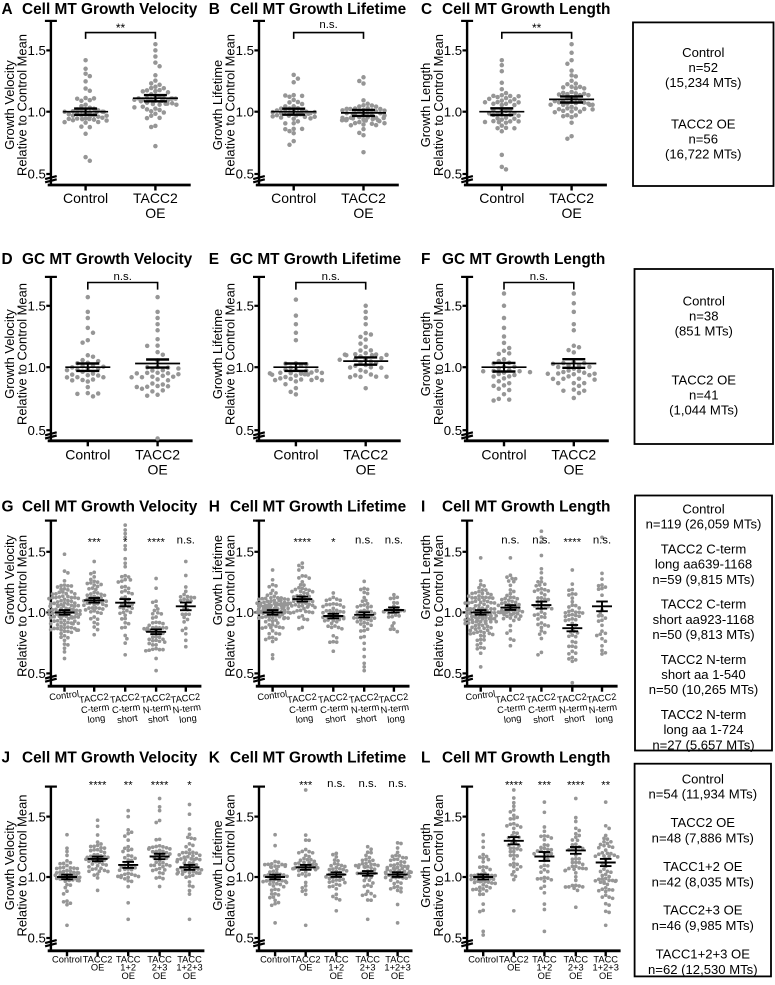 The width and height of the screenshot is (775, 985). Describe the element at coordinates (703, 82) in the screenshot. I see `svg-text: (15,234 MTs)` at that location.